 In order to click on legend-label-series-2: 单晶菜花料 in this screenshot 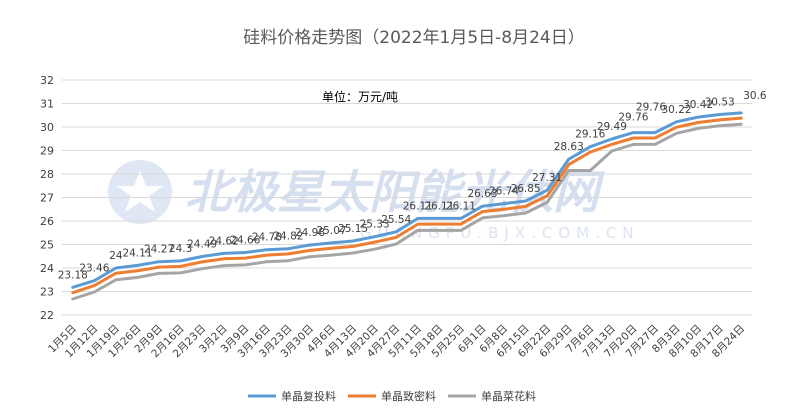, I will do `click(508, 396)`.